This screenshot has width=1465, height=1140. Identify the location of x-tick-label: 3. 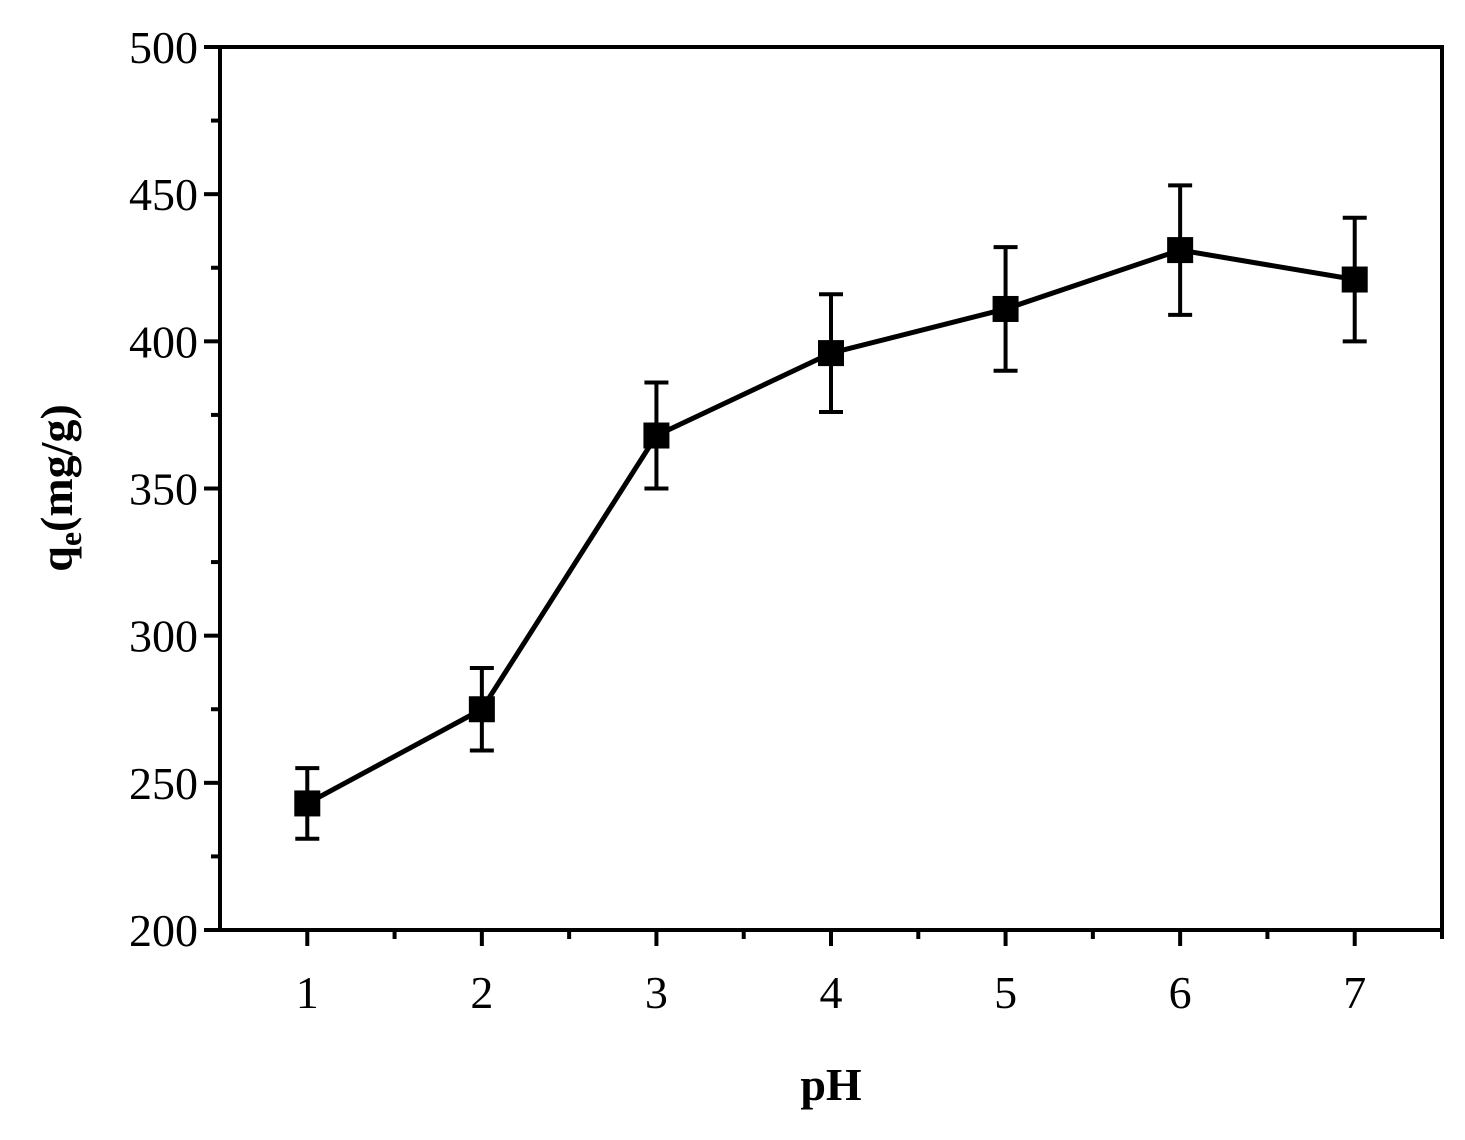
(656, 992).